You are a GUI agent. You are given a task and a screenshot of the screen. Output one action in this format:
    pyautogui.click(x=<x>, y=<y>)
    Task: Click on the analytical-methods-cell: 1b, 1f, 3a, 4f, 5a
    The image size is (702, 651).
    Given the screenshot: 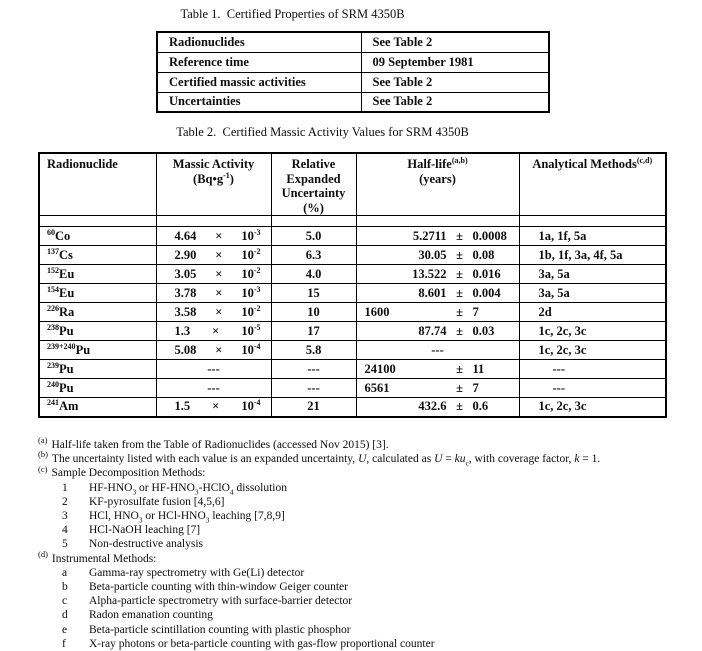 What is the action you would take?
    pyautogui.click(x=592, y=255)
    